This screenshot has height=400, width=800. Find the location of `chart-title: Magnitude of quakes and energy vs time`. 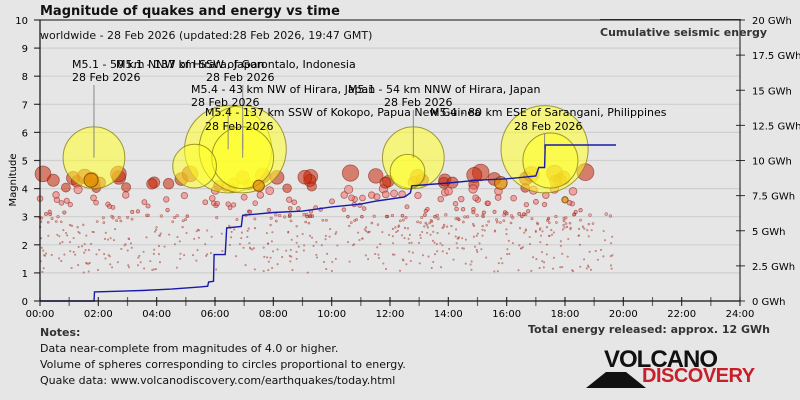

chart-title: Magnitude of quakes and energy vs time is located at coordinates (190, 11).